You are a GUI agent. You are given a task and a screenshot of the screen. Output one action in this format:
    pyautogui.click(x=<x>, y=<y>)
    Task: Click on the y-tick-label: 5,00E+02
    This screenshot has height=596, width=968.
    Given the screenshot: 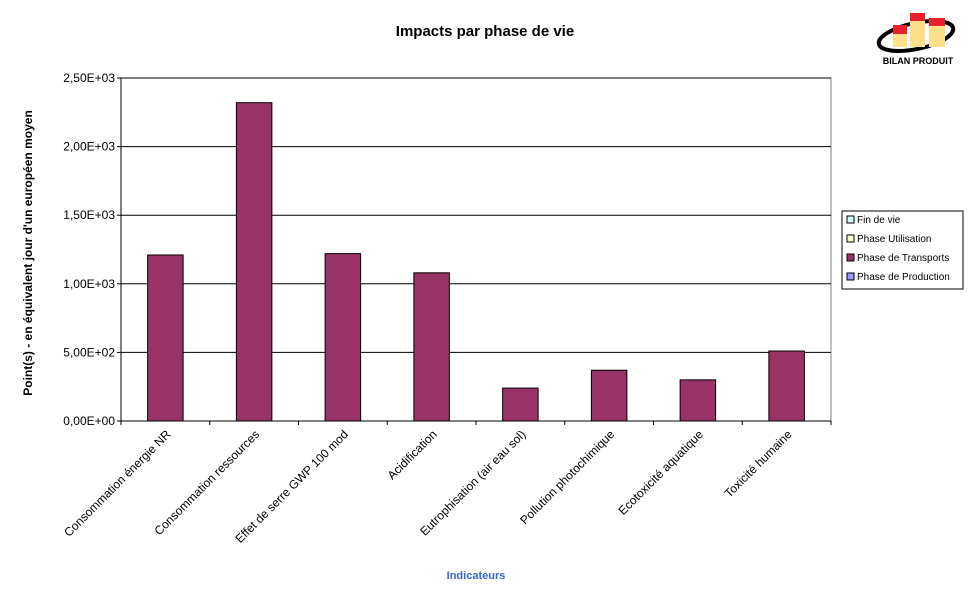 What is the action you would take?
    pyautogui.click(x=89, y=352)
    